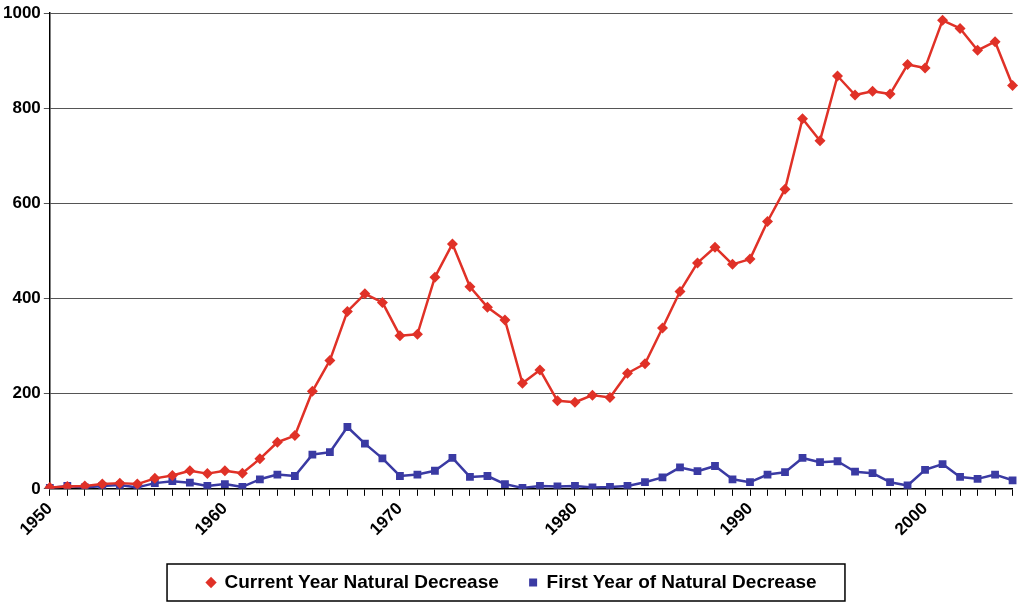  I want to click on y-tick-label: 1000, so click(21, 12).